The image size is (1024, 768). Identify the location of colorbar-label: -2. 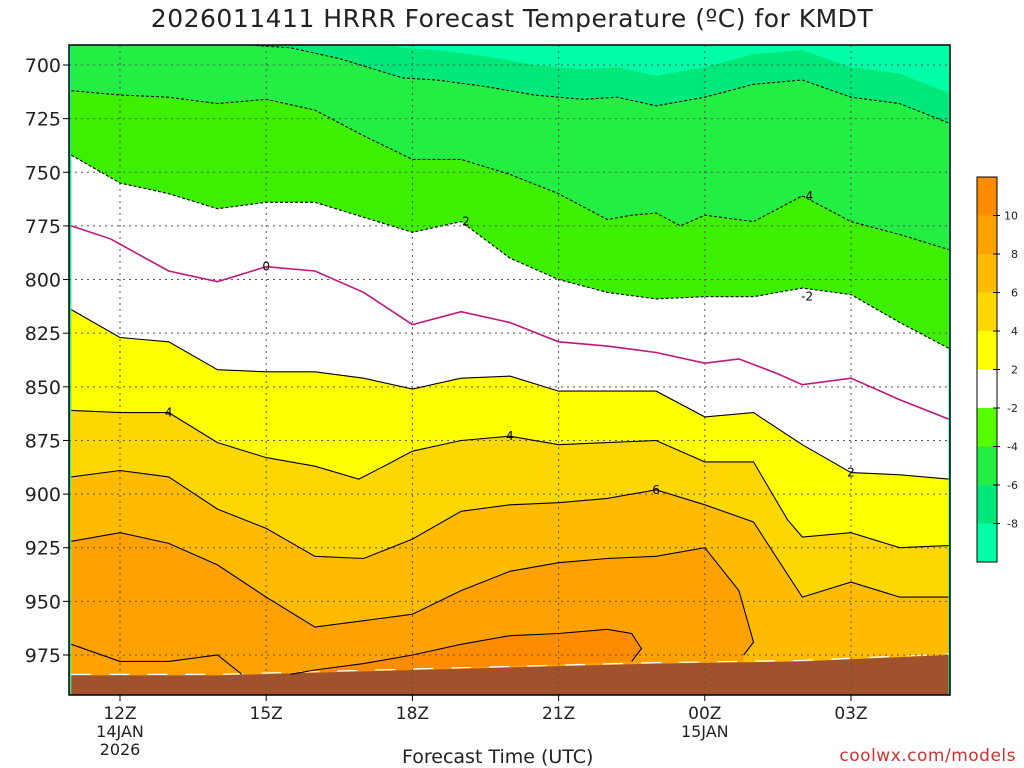
(1012, 408).